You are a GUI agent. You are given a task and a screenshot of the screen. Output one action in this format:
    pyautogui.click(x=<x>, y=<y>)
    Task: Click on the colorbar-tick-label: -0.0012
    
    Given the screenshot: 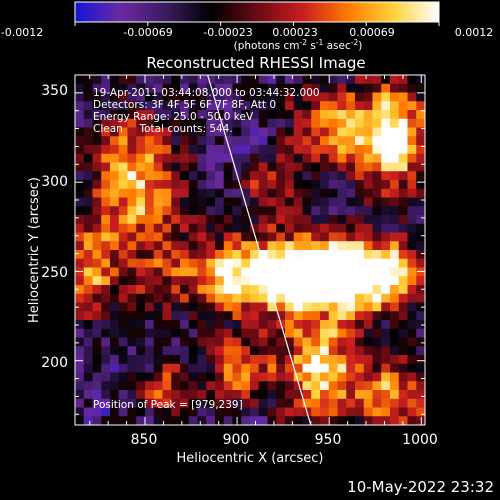 What is the action you would take?
    pyautogui.click(x=22, y=32)
    